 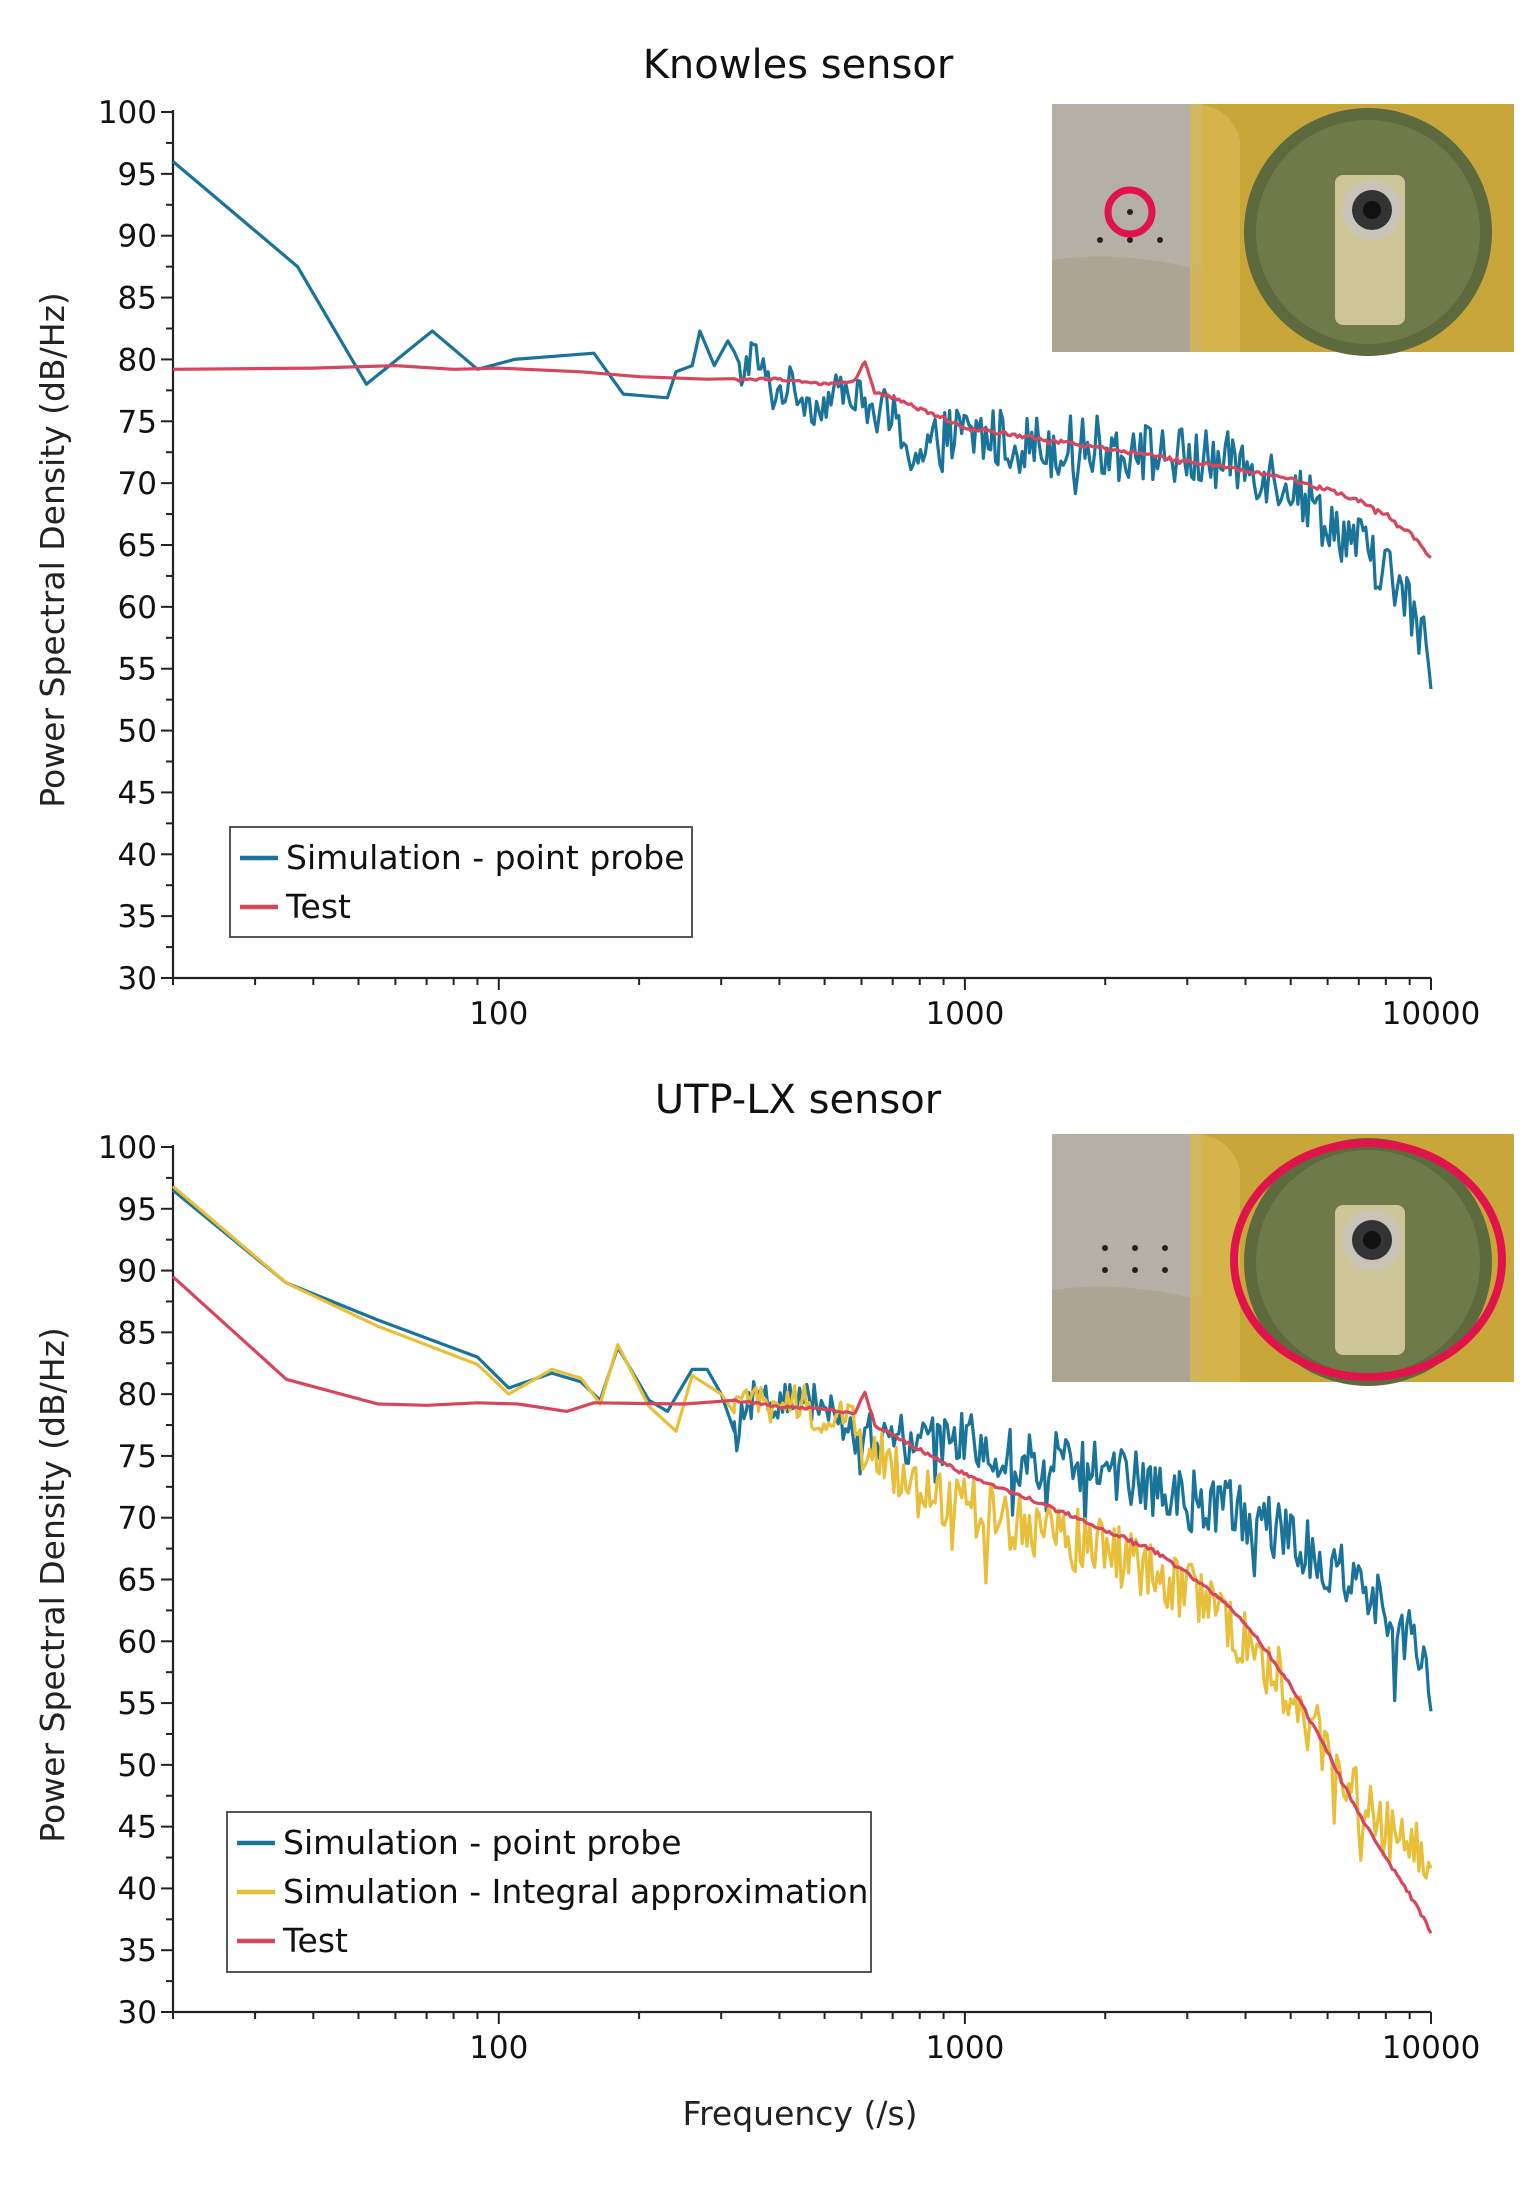 What do you see at coordinates (799, 2113) in the screenshot?
I see `x-axis-label: Frequency (/s)` at bounding box center [799, 2113].